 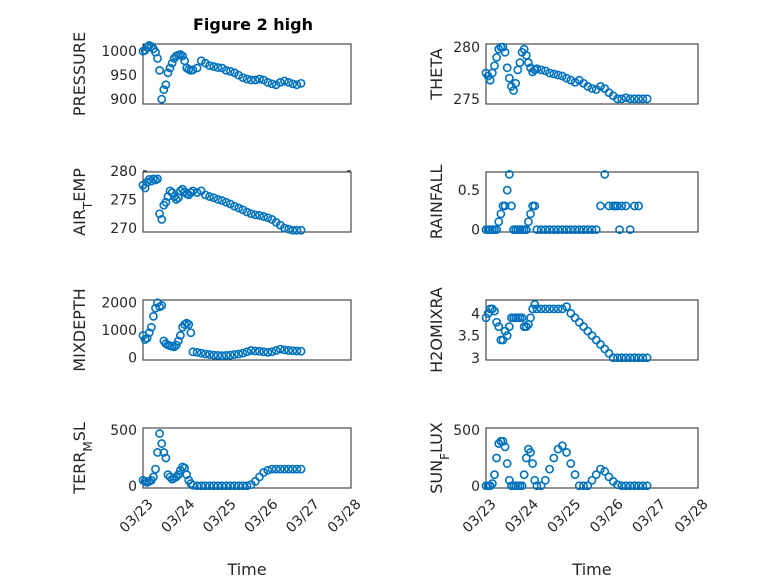 I want to click on x-tick-label: 03/23, so click(x=480, y=516).